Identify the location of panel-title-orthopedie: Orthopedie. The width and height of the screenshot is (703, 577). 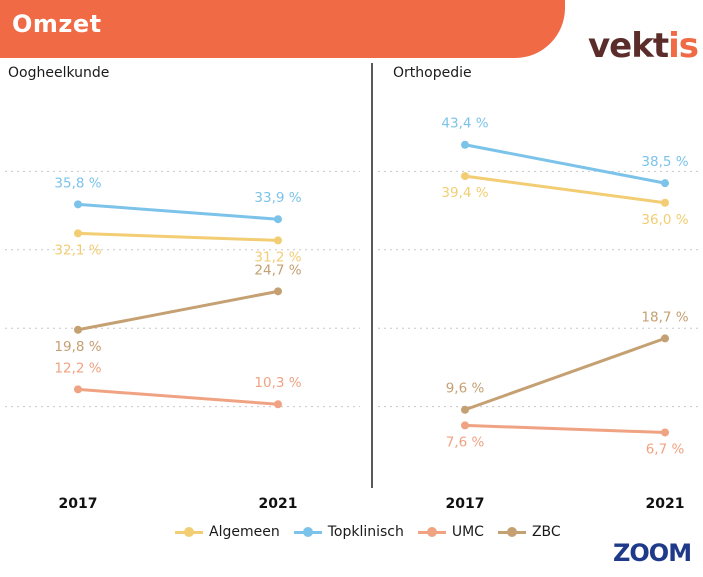
(432, 73).